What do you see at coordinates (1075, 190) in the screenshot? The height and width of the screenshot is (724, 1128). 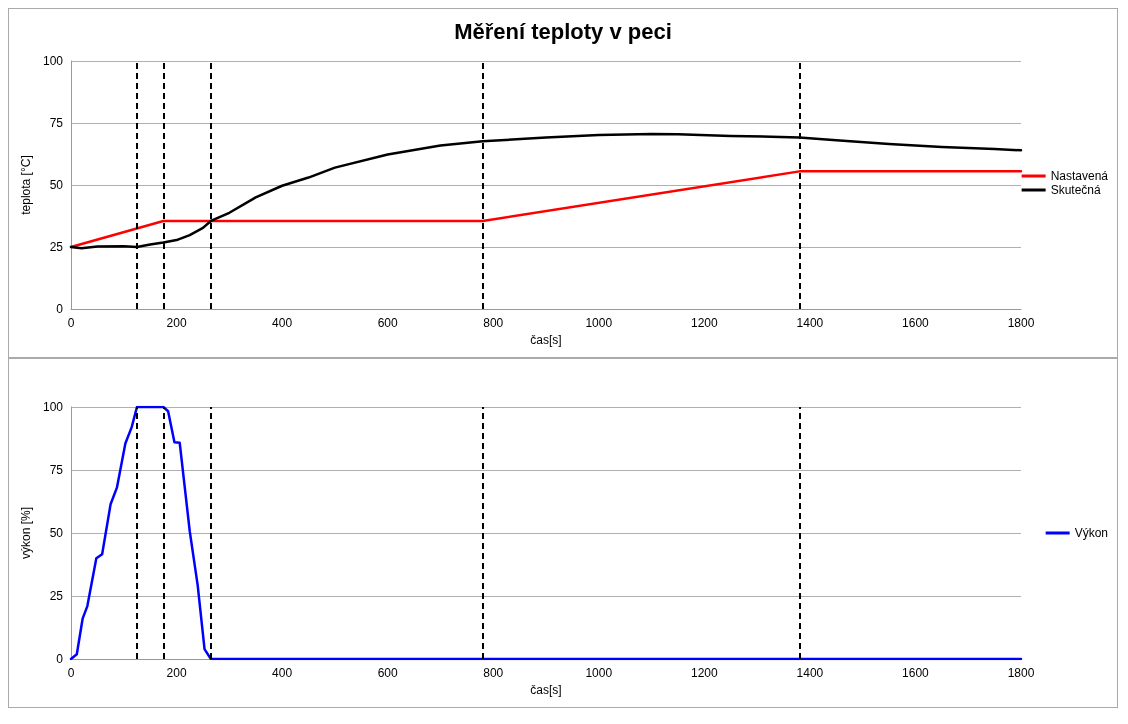 I see `legend-label: Skutečná` at bounding box center [1075, 190].